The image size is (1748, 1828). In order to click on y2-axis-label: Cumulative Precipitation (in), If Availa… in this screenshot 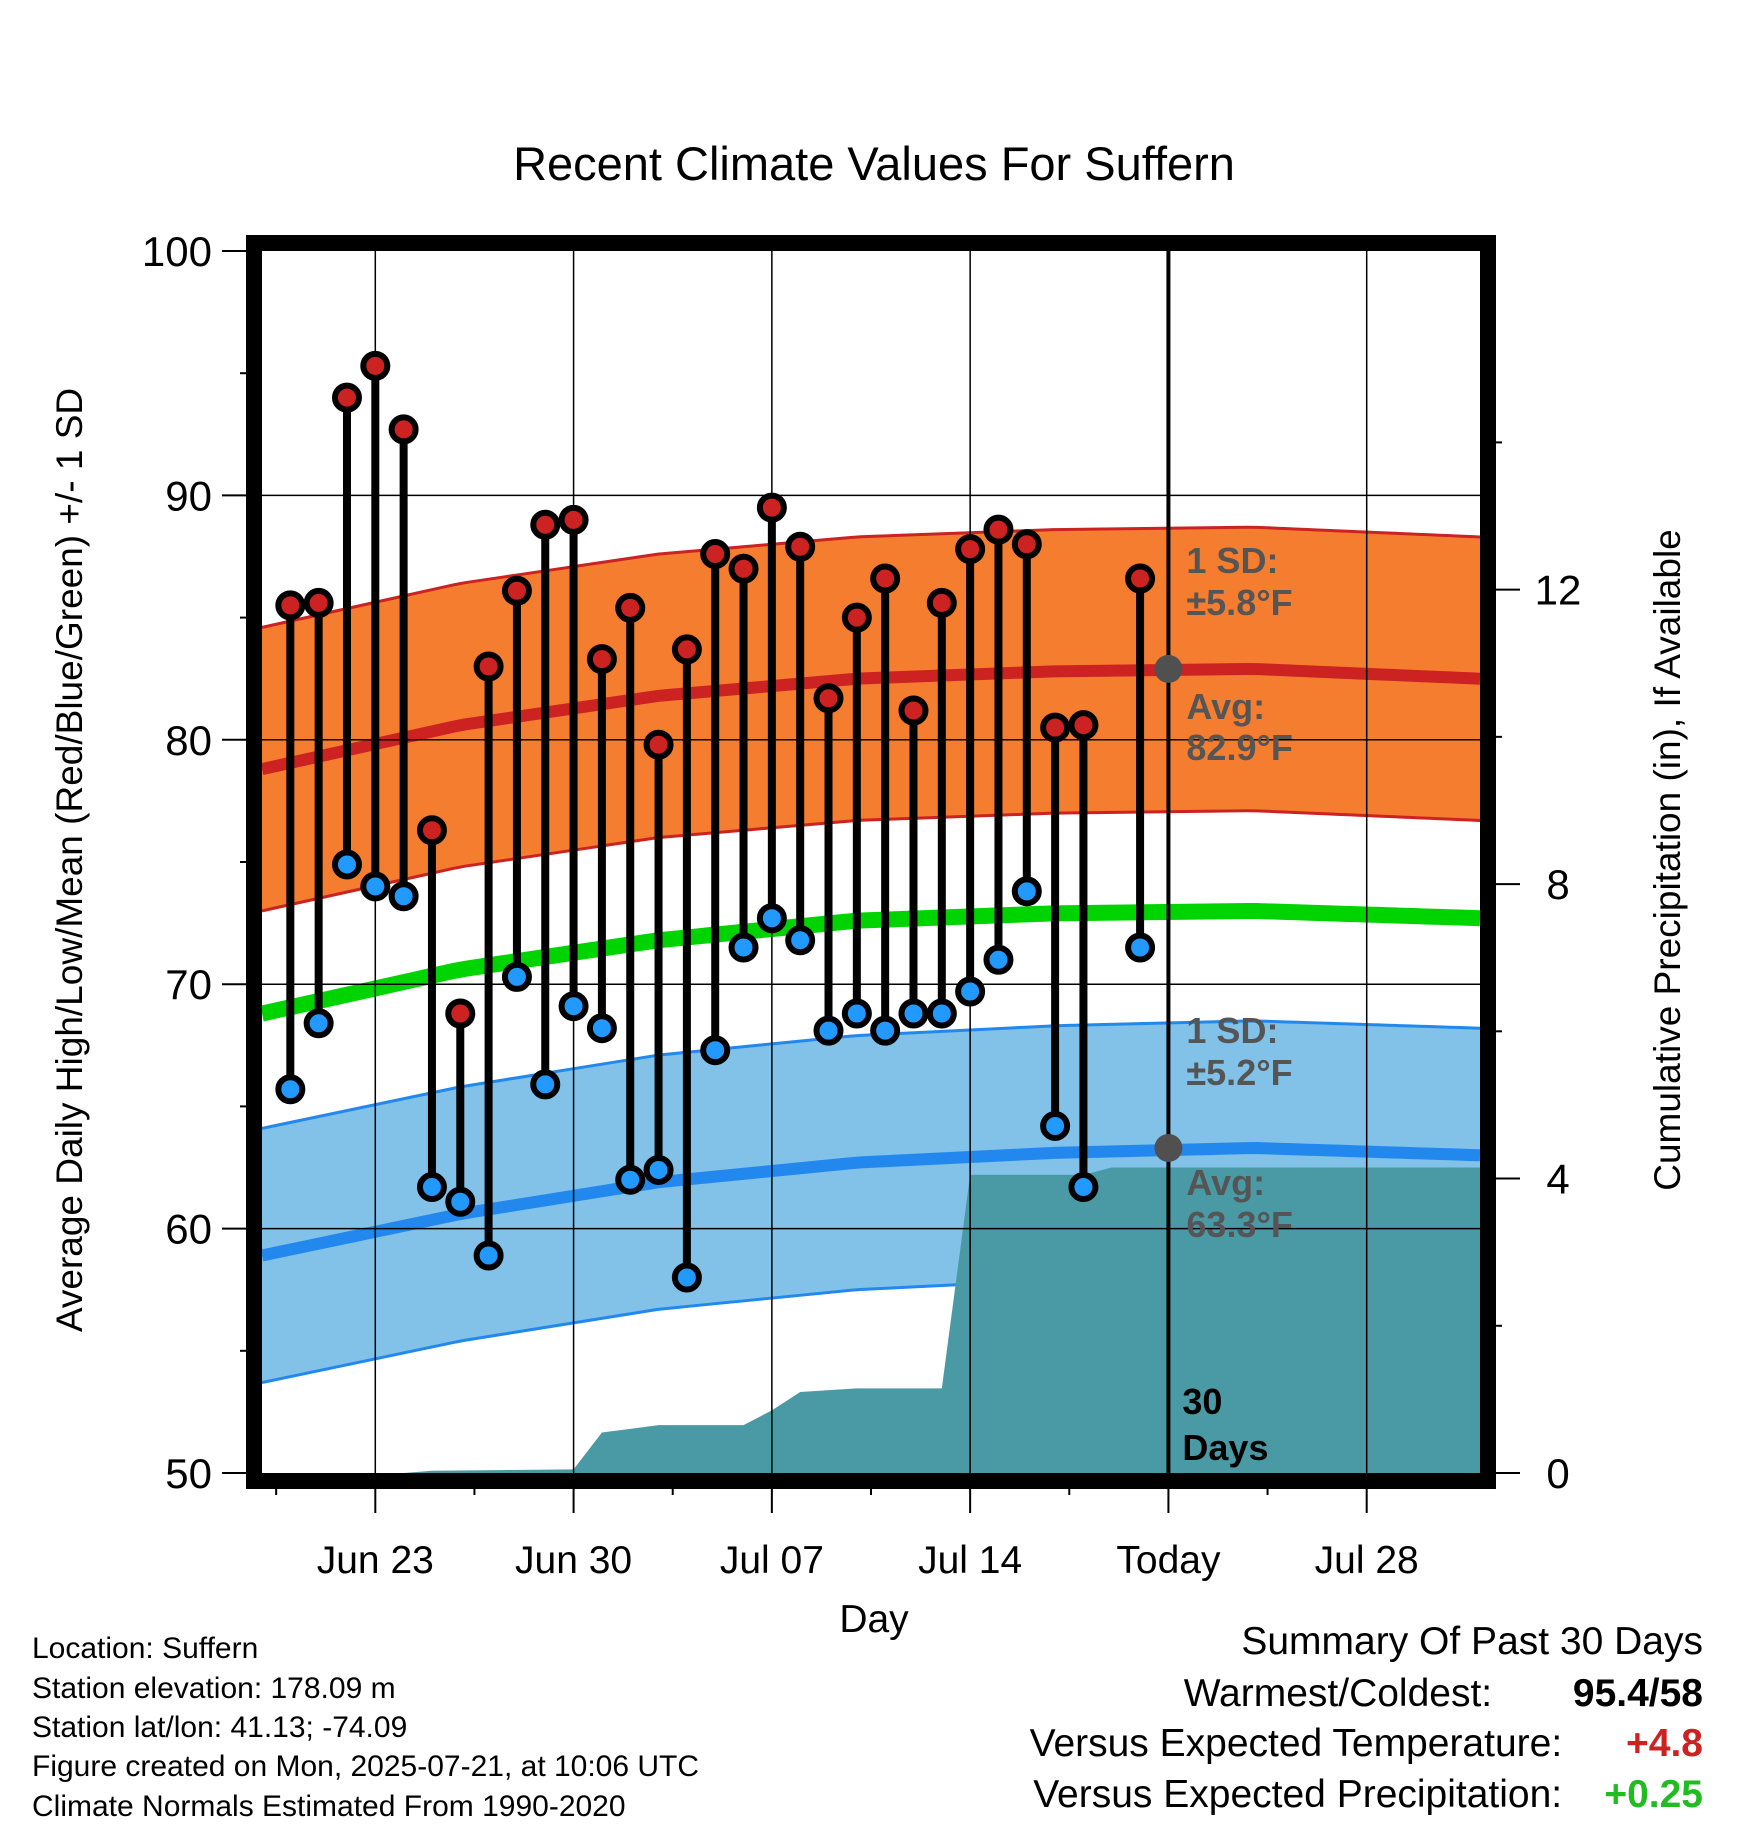, I will do `click(1667, 860)`.